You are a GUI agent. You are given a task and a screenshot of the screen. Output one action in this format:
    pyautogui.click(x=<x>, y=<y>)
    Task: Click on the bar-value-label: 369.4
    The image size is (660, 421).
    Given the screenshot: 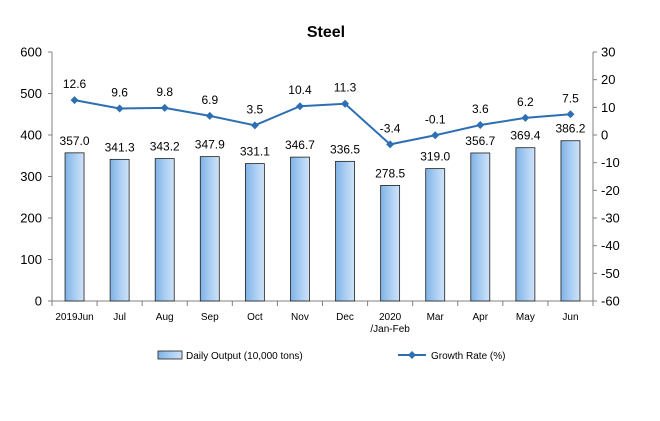 What is the action you would take?
    pyautogui.click(x=525, y=136)
    